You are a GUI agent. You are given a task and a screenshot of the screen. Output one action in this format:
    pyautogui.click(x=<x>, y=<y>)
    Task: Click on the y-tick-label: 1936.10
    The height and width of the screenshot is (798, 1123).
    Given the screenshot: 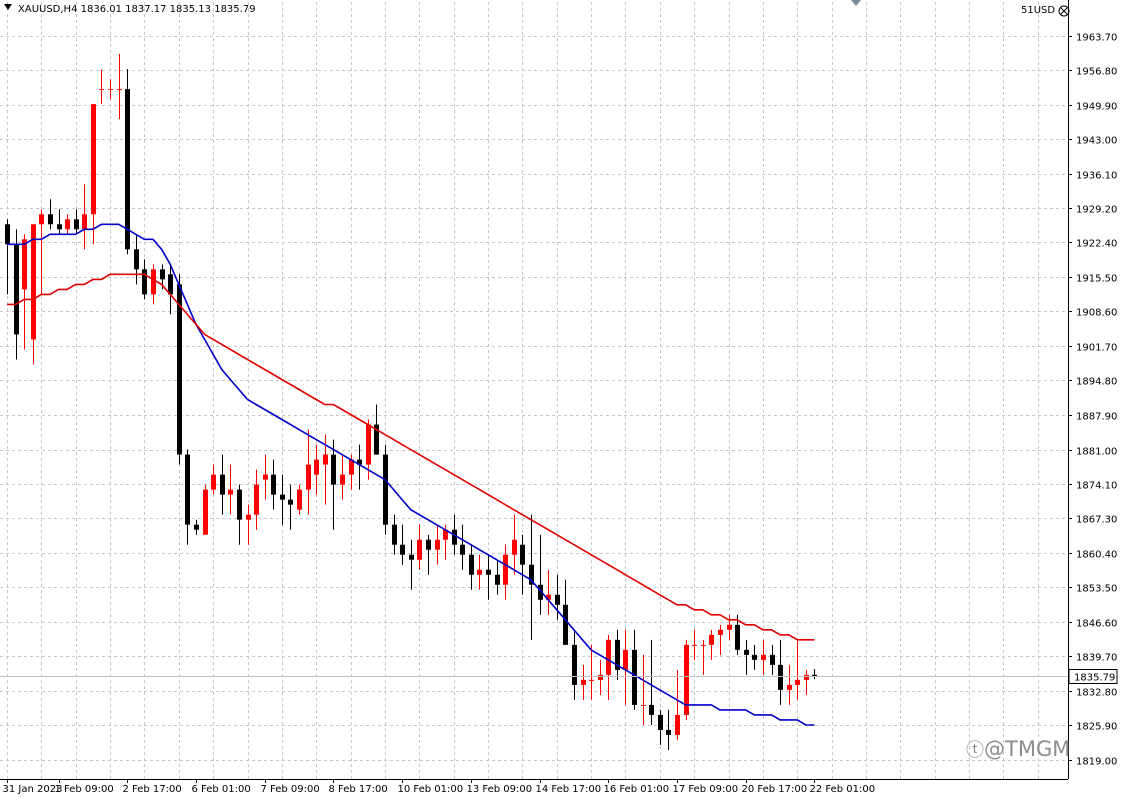 What is the action you would take?
    pyautogui.click(x=1096, y=176)
    